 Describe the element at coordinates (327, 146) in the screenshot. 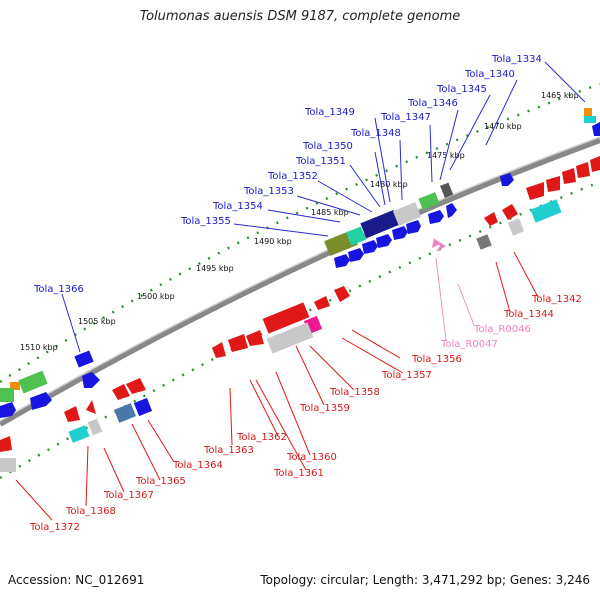

I see `label-tola-1350: Tola_1350` at that location.